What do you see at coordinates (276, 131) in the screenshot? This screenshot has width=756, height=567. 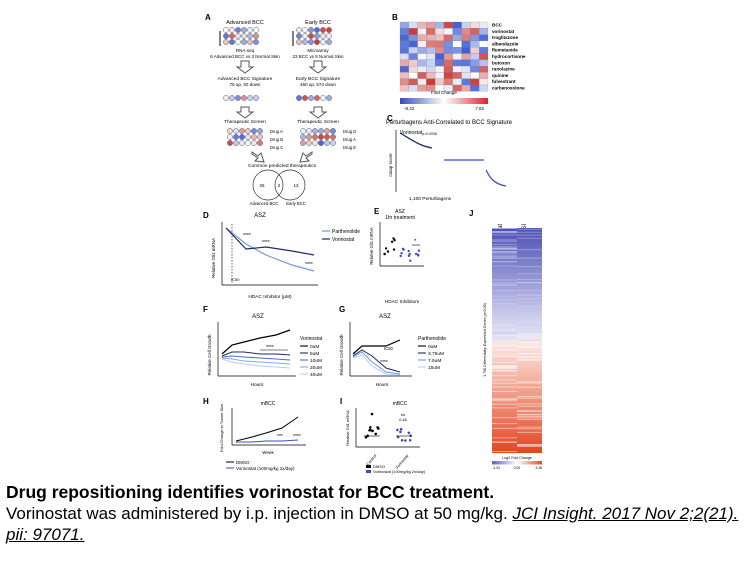 I see `drug-a-left: Drug A` at bounding box center [276, 131].